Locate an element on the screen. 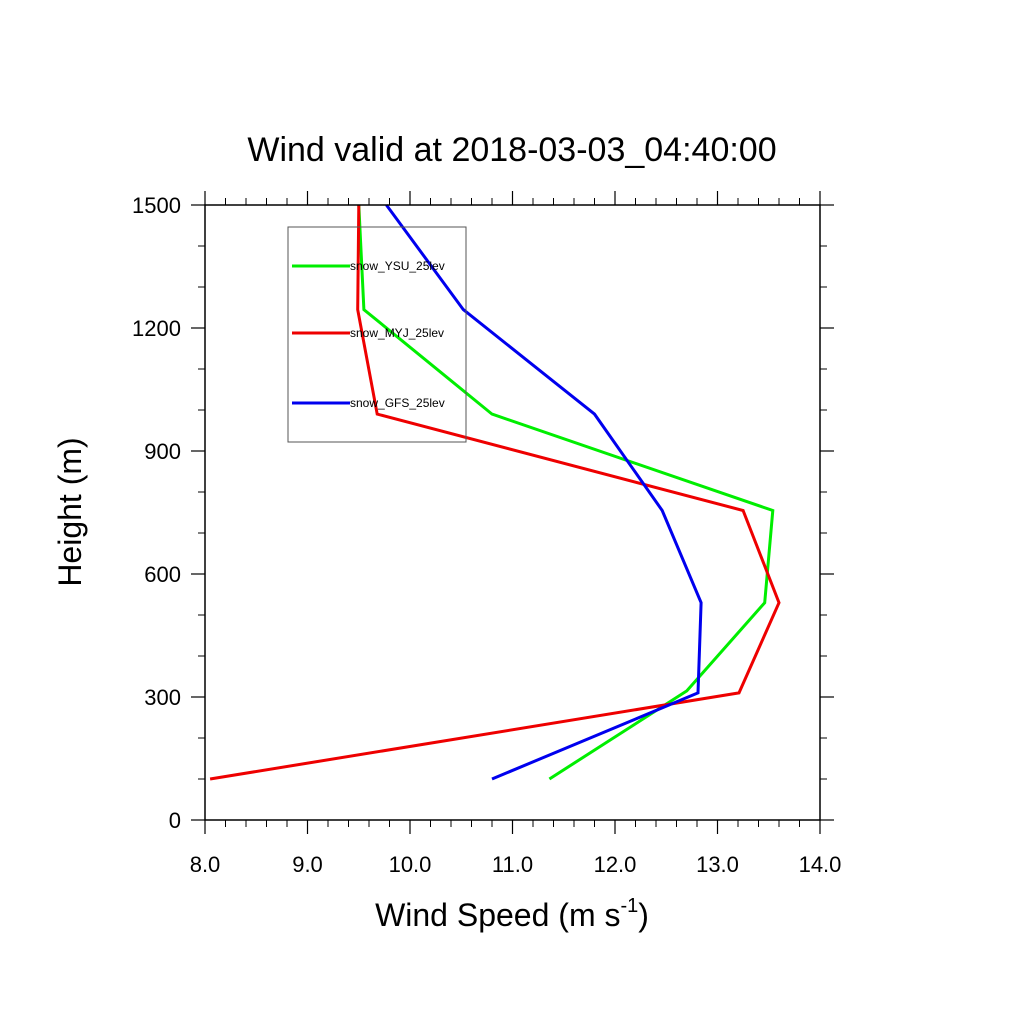 The width and height of the screenshot is (1024, 1024). chart-title: Wind valid at 2018-03-03_04:40:00 is located at coordinates (511, 150).